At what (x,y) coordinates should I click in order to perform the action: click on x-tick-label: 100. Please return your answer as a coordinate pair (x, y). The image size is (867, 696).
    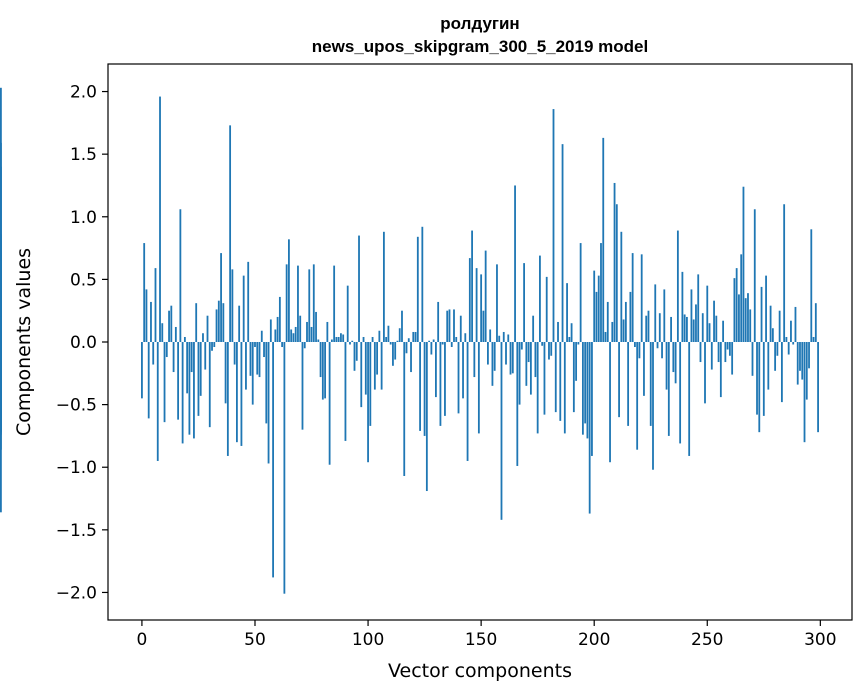
    Looking at the image, I should click on (368, 640).